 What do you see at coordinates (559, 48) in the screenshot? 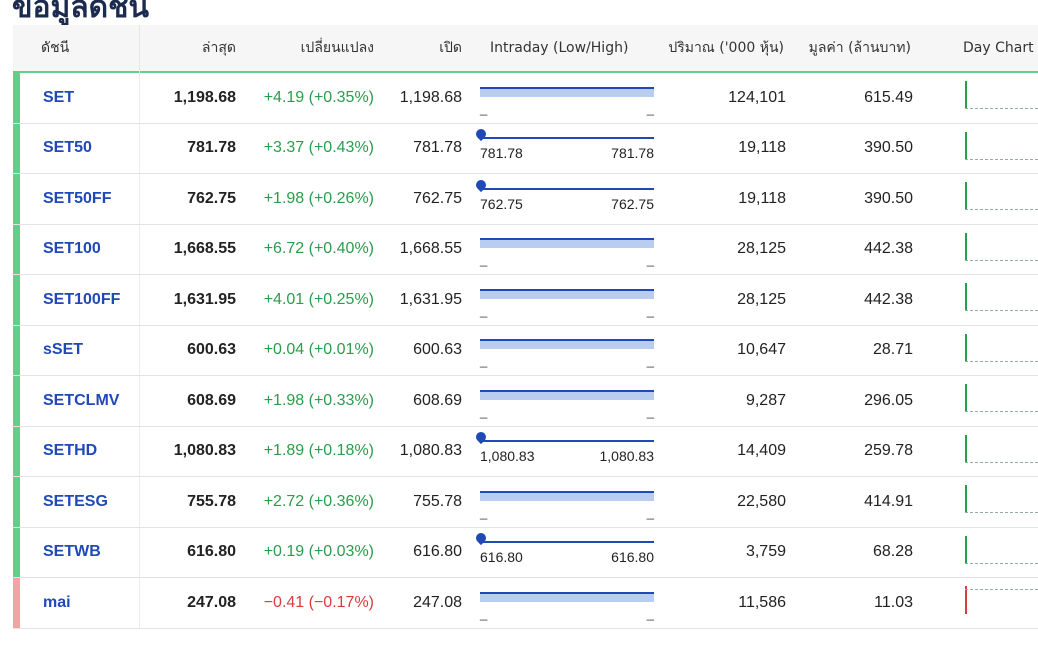
I see `header-intraday: Intraday (Low/High)` at bounding box center [559, 48].